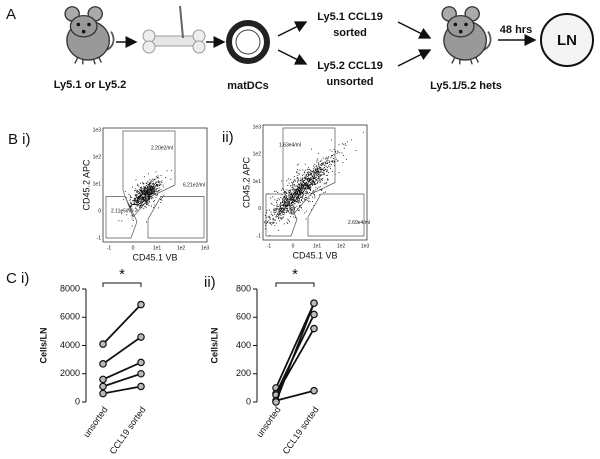  I want to click on source-label: Ly5.1 or Ly5.2, so click(90, 85).